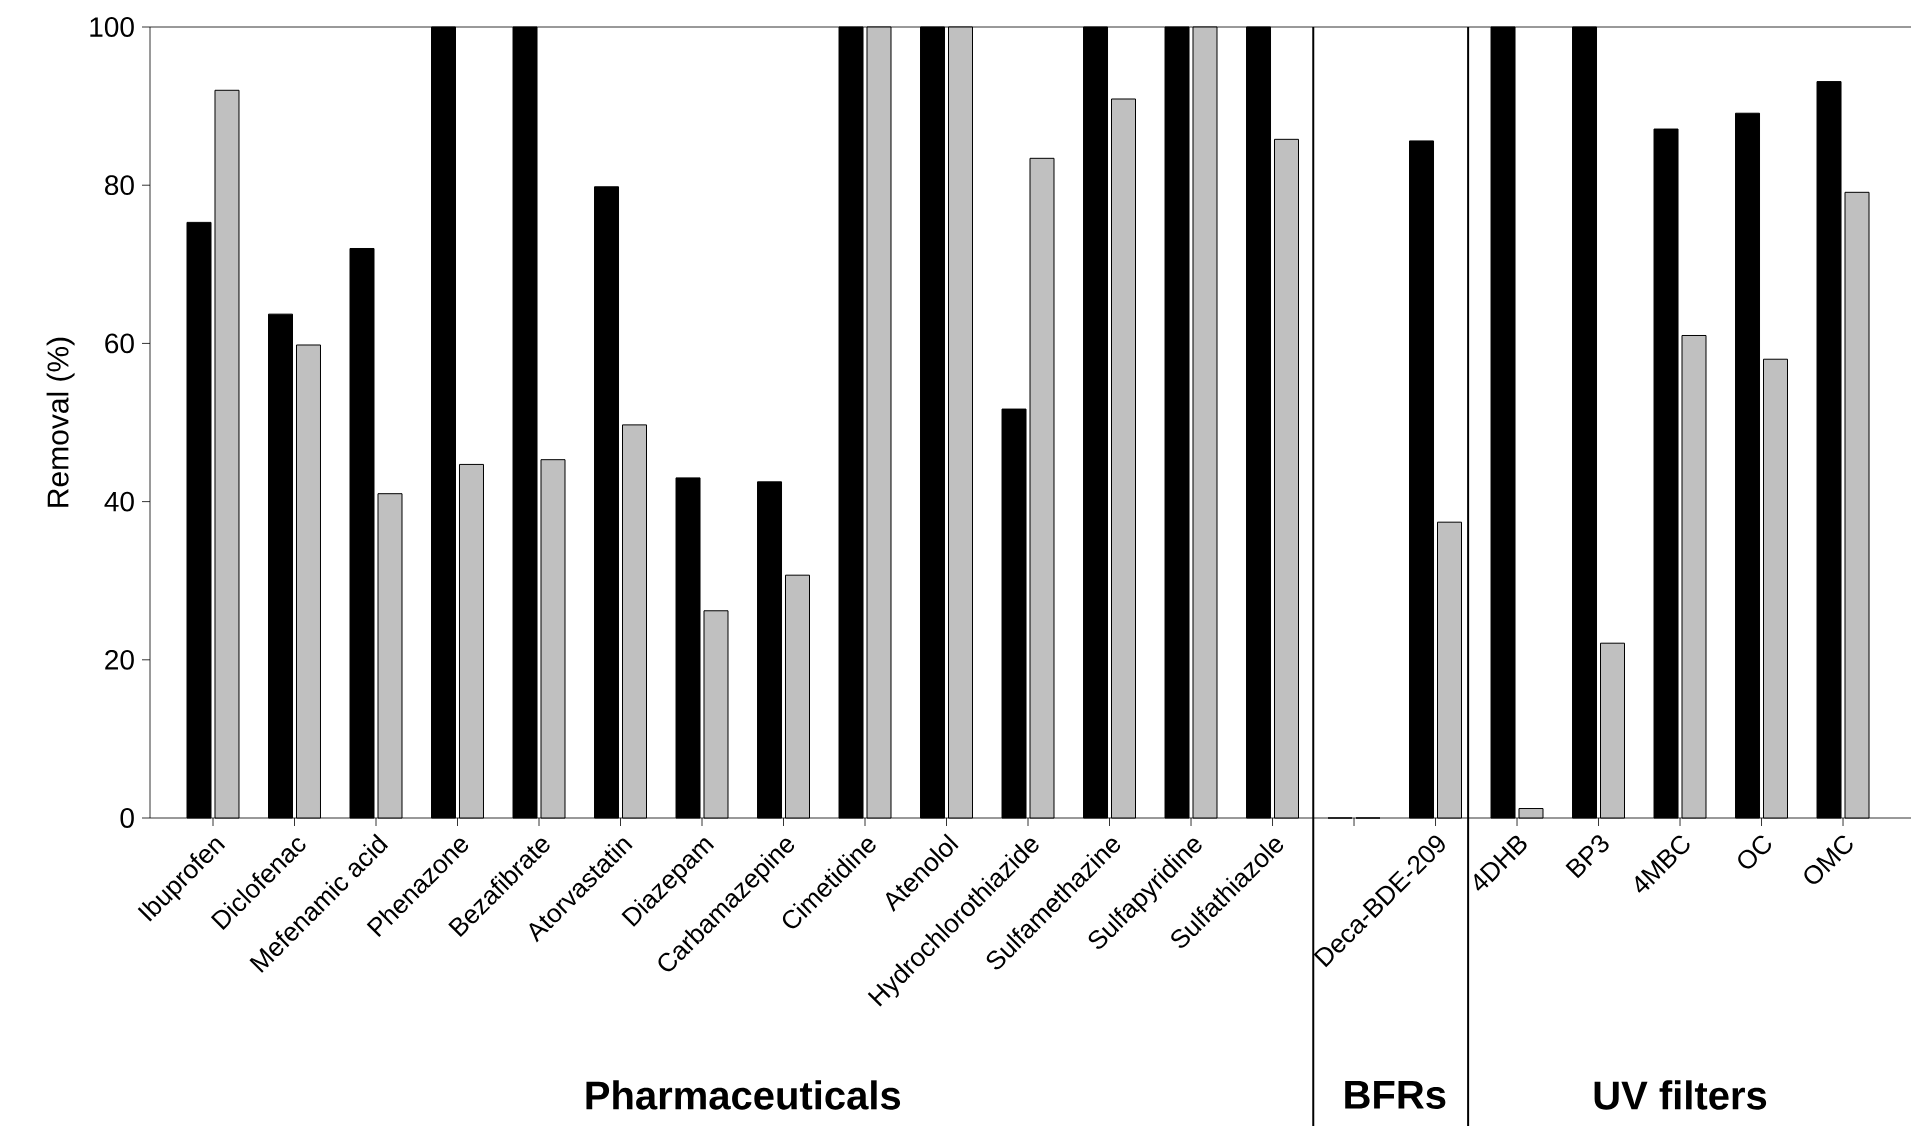 This screenshot has width=1911, height=1126. Describe the element at coordinates (119, 185) in the screenshot. I see `y-tick-label: 80` at that location.